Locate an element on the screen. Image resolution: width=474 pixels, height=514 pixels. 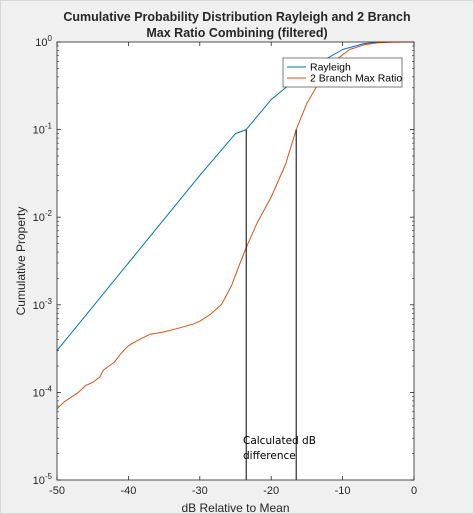
legend-box is located at coordinates (342, 72).